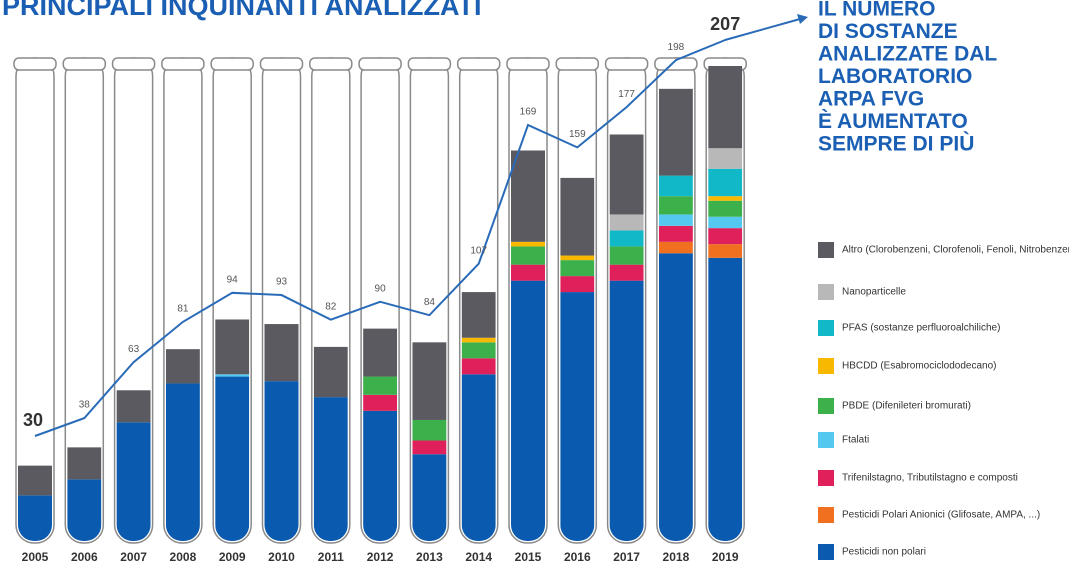  What do you see at coordinates (577, 557) in the screenshot?
I see `x-tick-label: 2016` at bounding box center [577, 557].